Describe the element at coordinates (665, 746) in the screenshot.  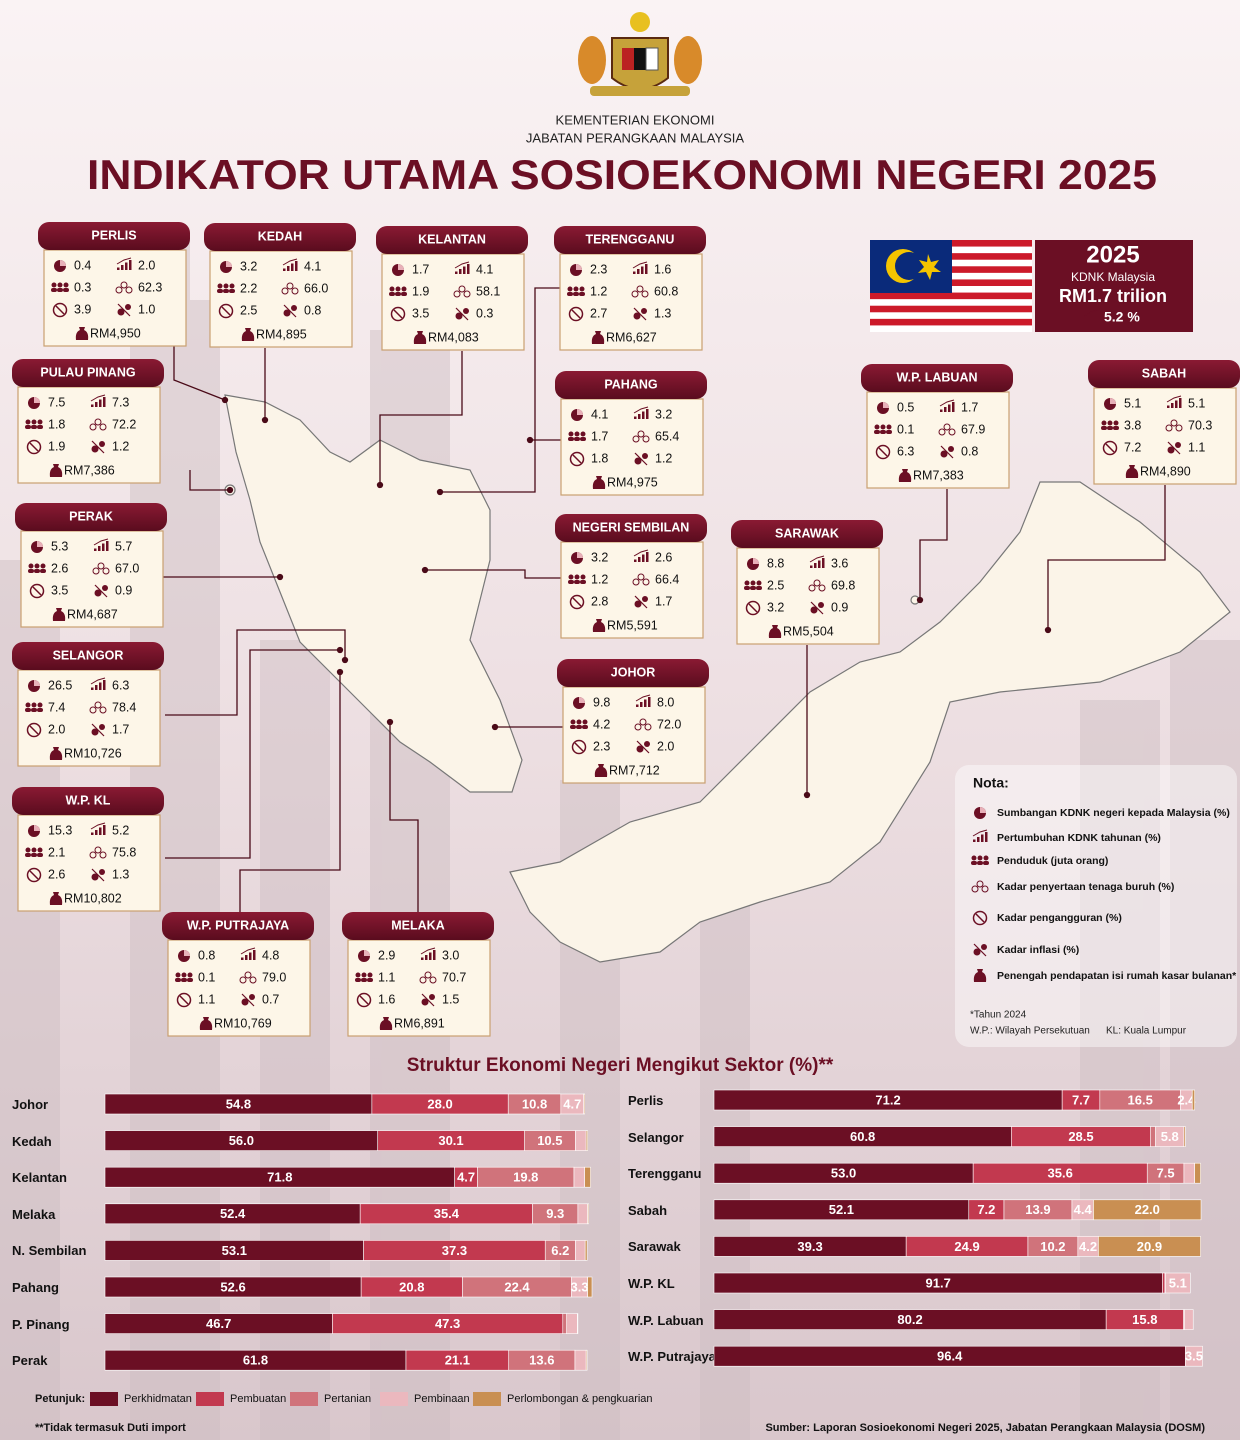
I see `state-value: 2.0` at that location.